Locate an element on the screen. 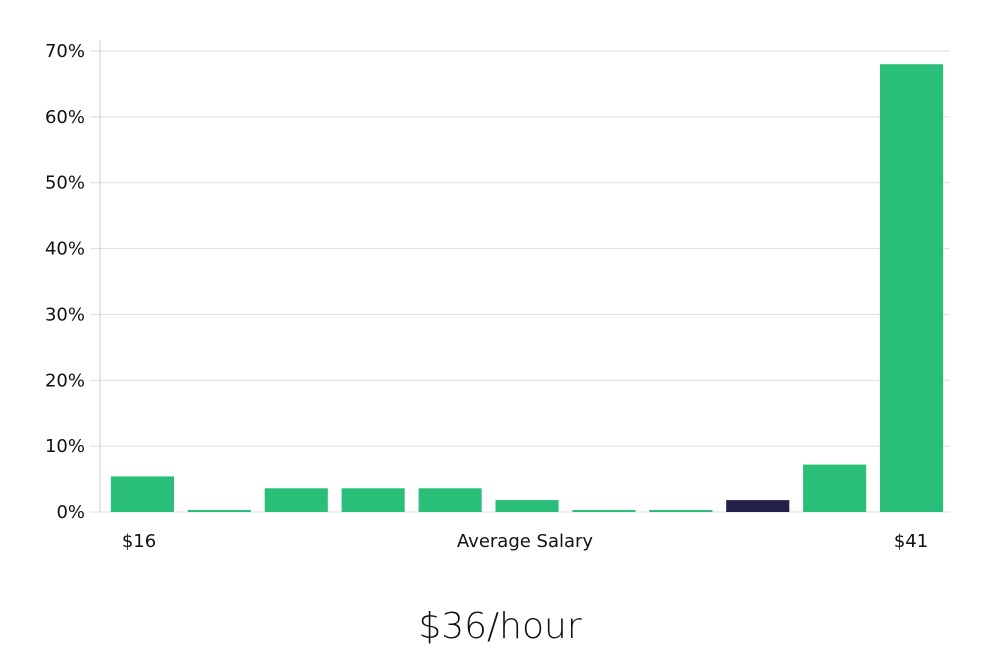 Image resolution: width=1000 pixels, height=660 pixels. y-tick-label: 60% is located at coordinates (65, 117).